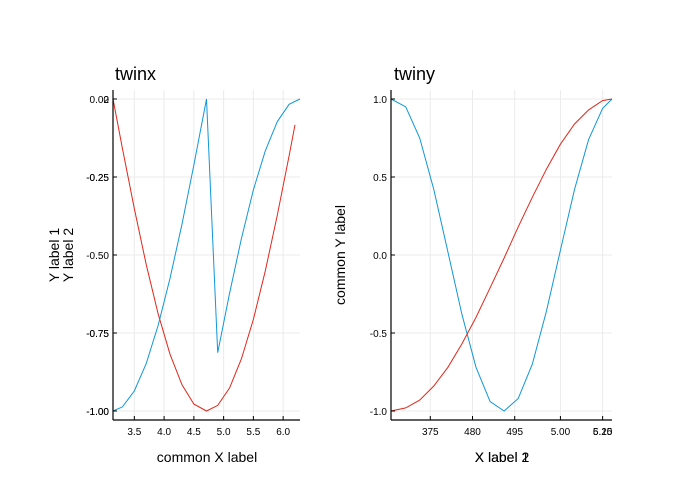 The height and width of the screenshot is (500, 700). I want to click on y-tick-label: 0.00, so click(100, 100).